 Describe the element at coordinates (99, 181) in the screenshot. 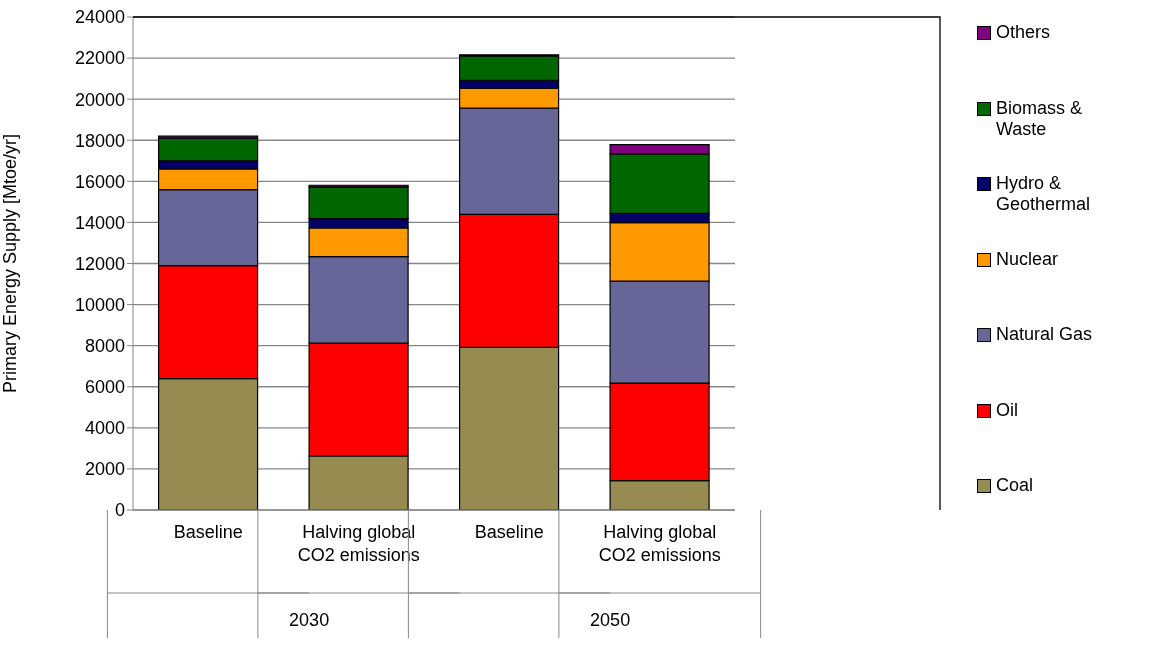

I see `y-tick-label: 16000` at that location.